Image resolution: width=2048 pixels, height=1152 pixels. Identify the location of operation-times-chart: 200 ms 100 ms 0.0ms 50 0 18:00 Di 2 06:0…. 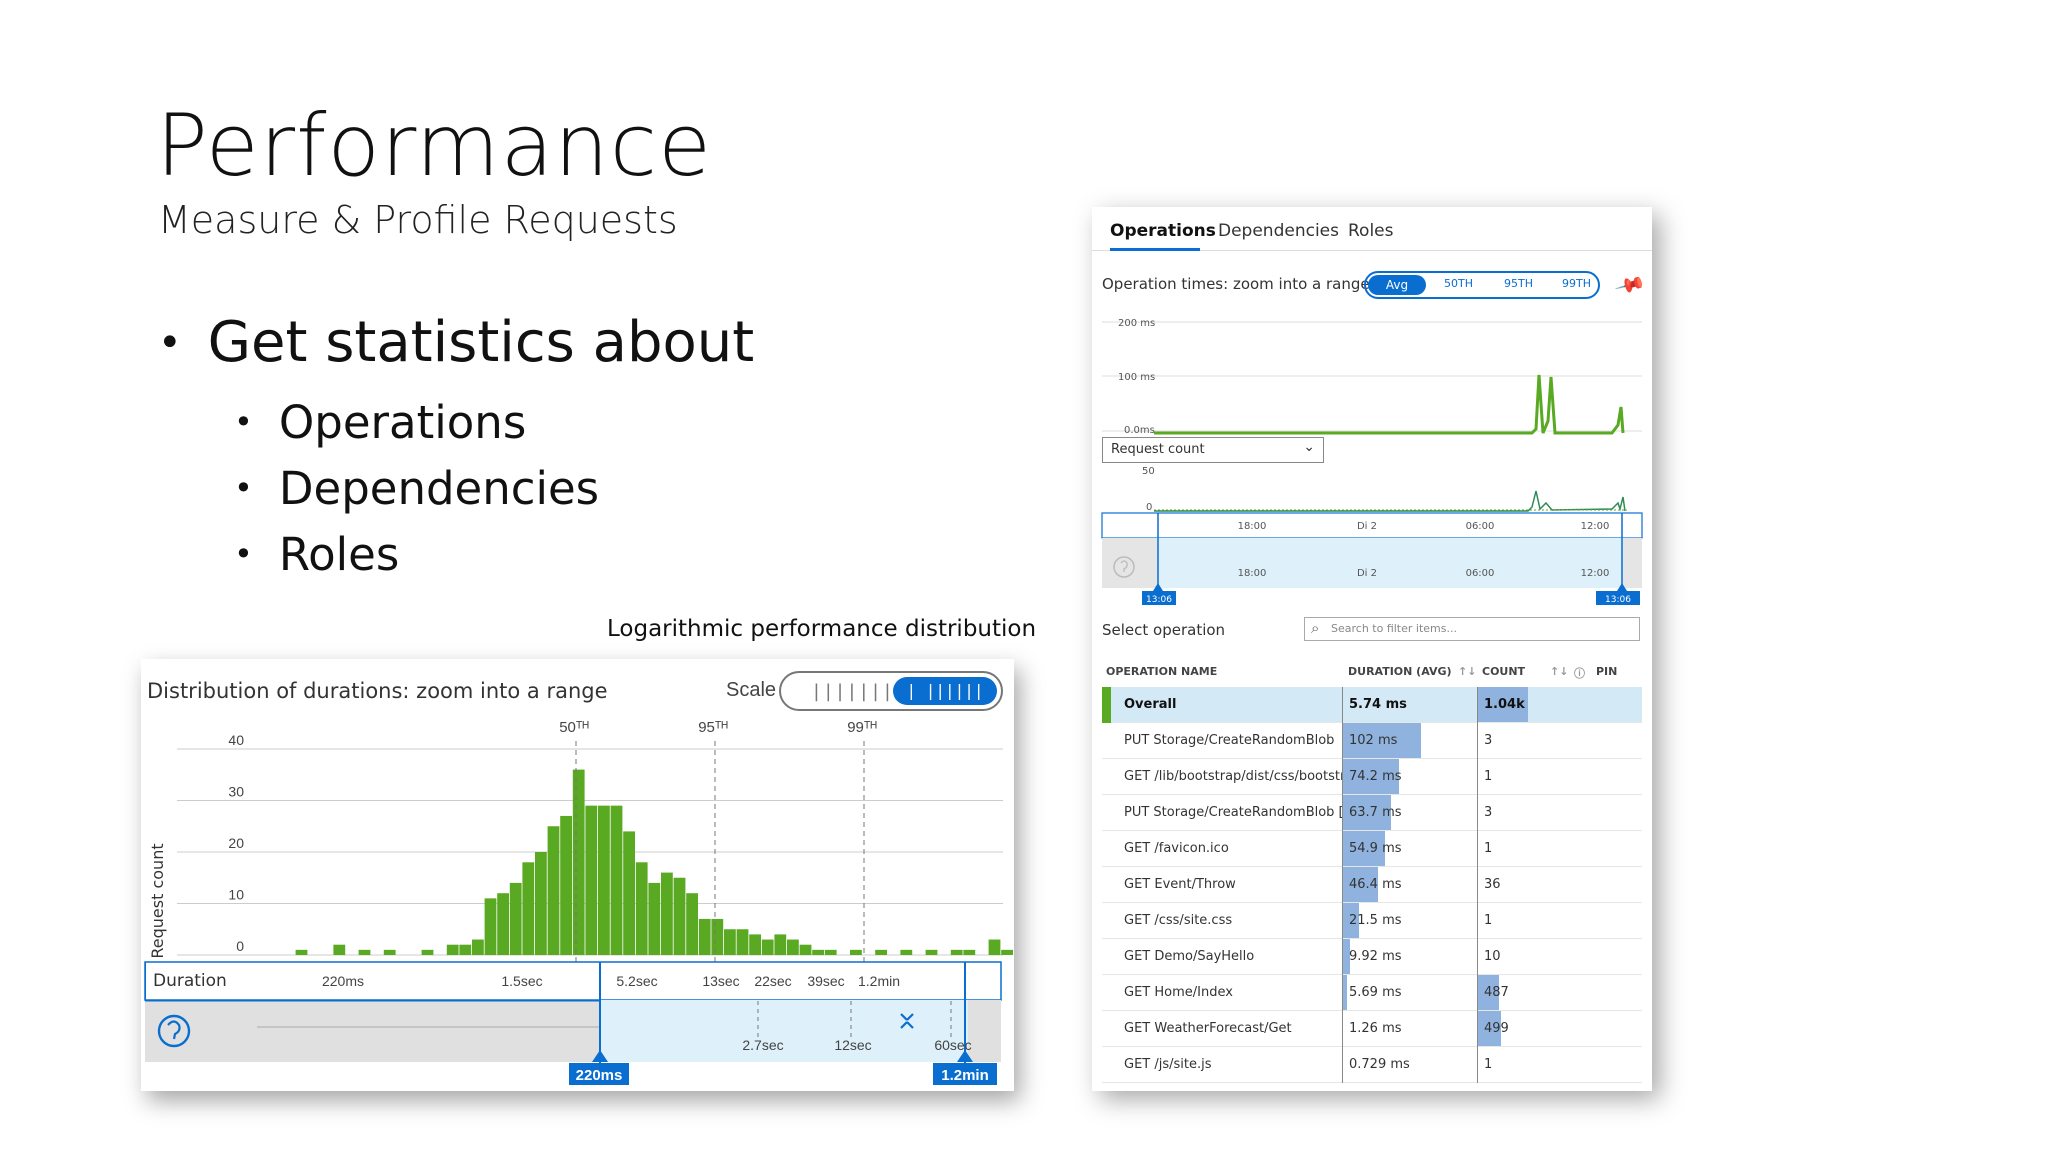
(1372, 417).